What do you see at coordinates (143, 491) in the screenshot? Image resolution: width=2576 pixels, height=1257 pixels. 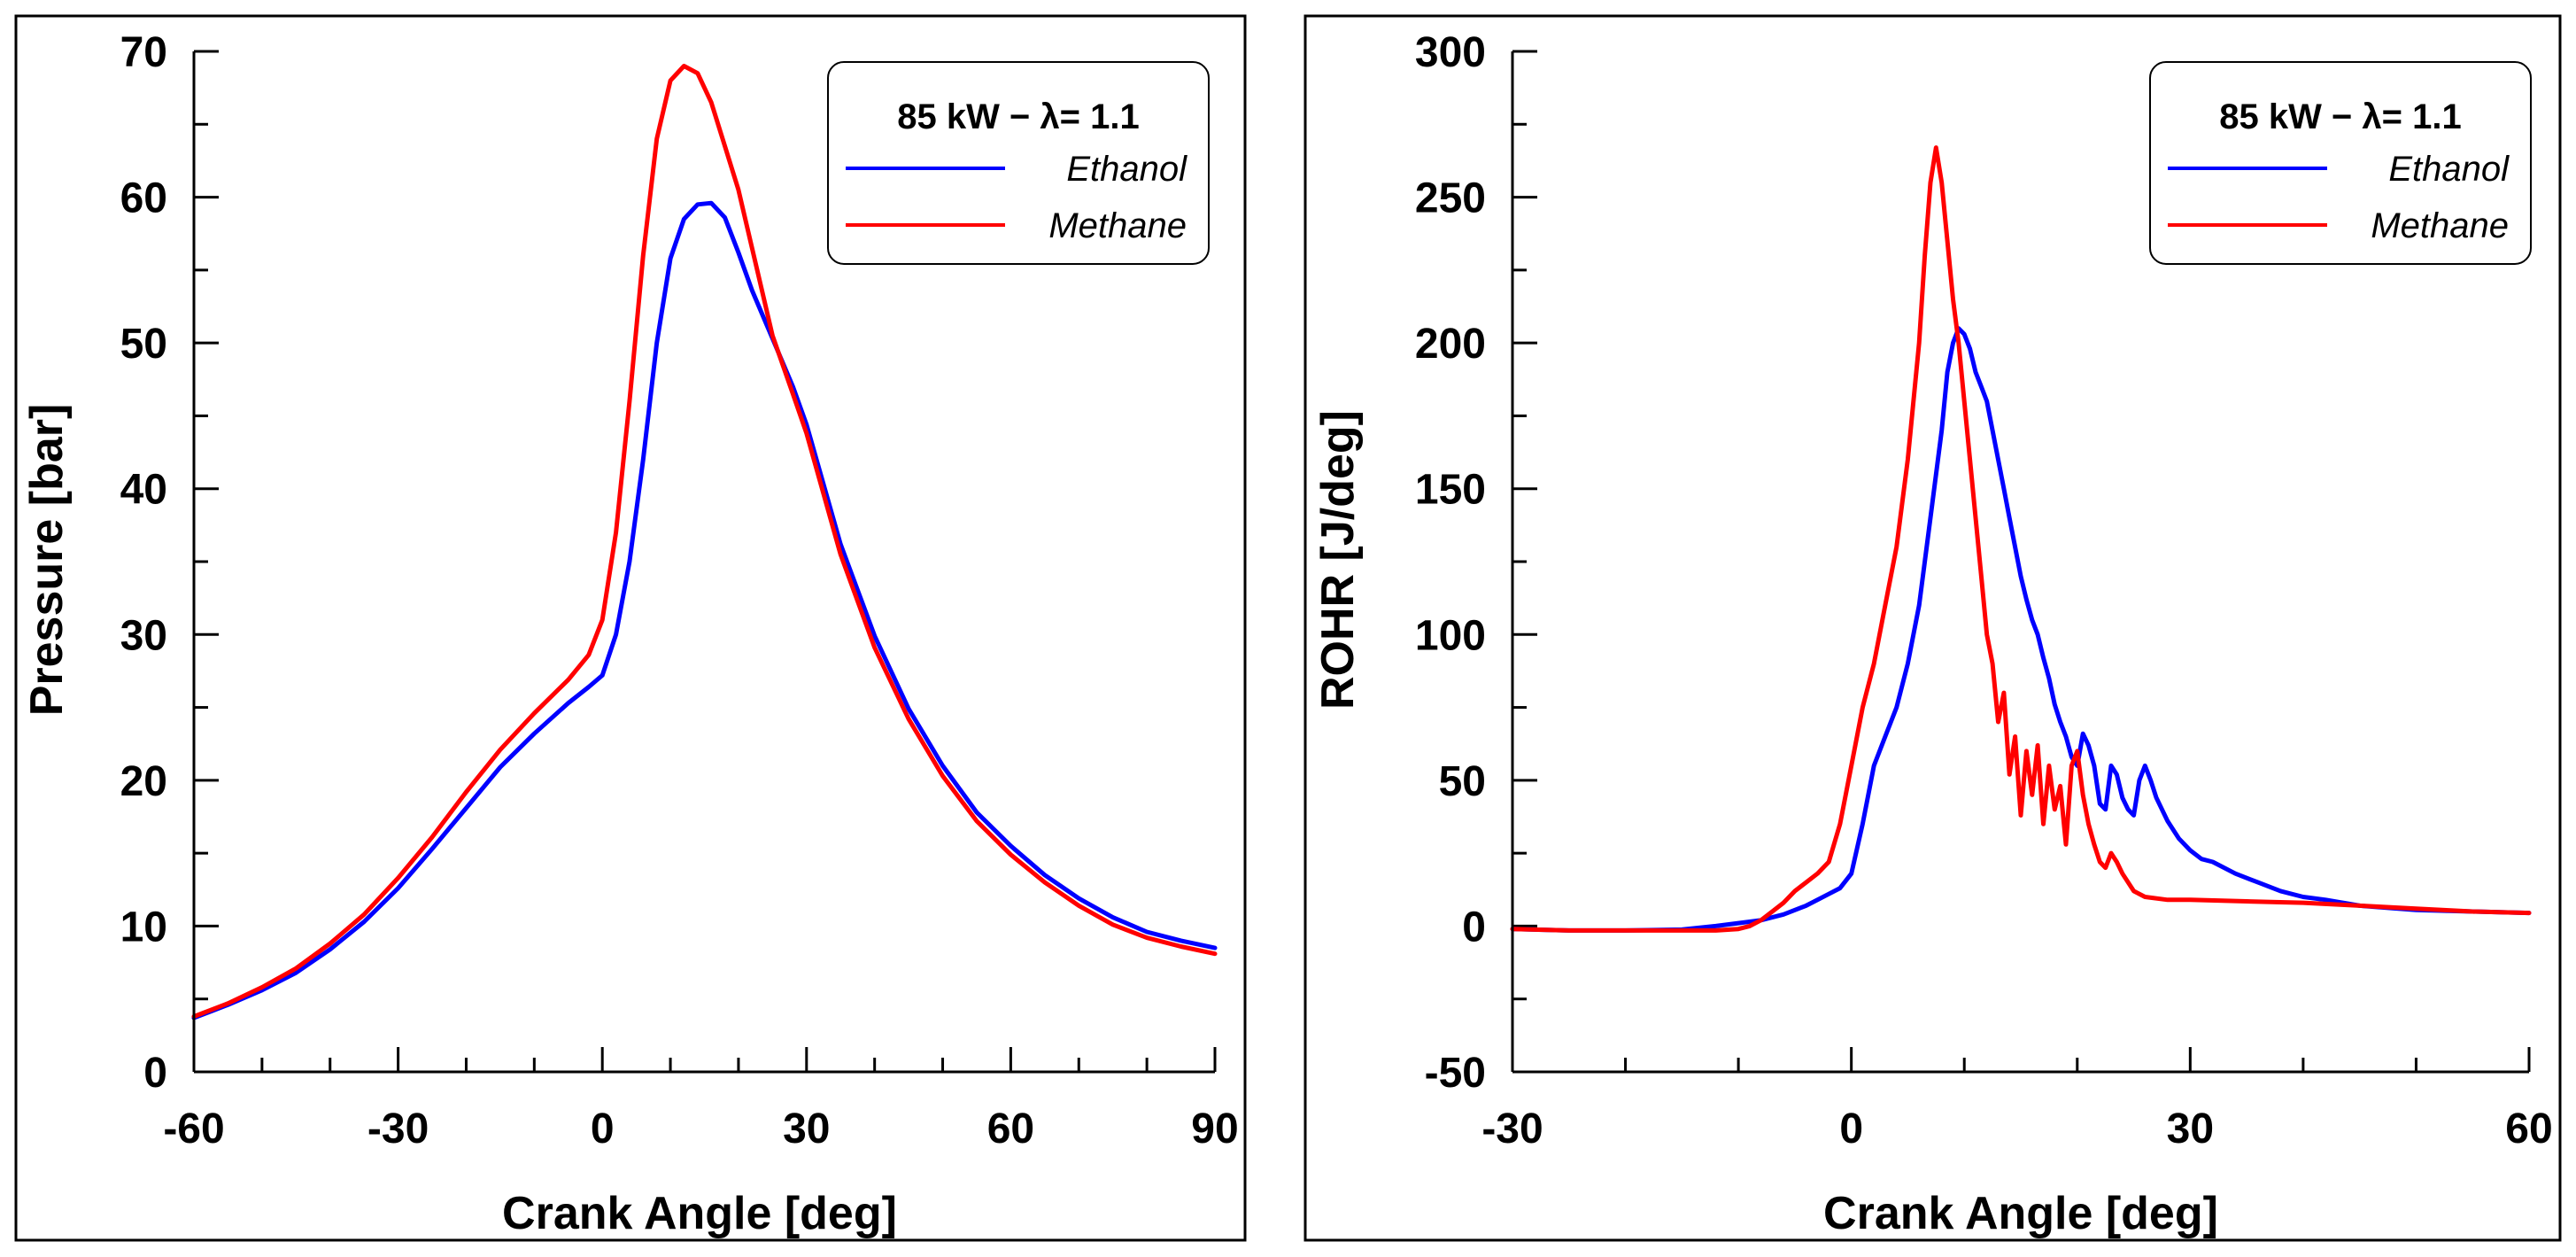 I see `y-tick-label: 40` at bounding box center [143, 491].